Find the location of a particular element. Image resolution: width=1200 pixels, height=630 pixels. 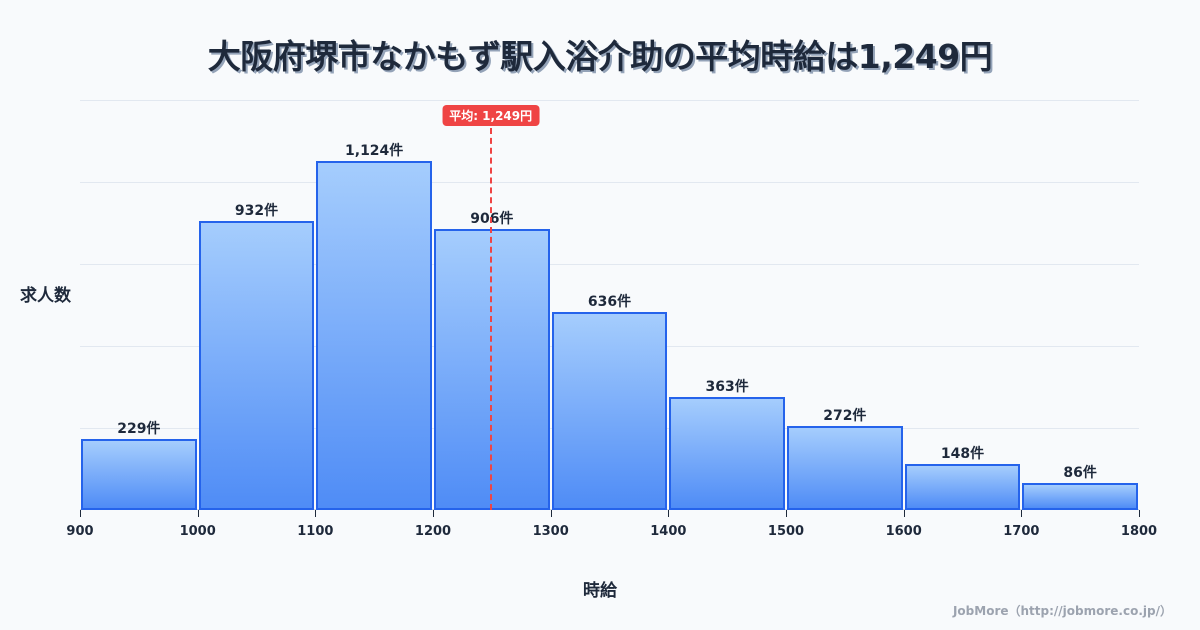

bar-value-label: 906件 is located at coordinates (492, 218).